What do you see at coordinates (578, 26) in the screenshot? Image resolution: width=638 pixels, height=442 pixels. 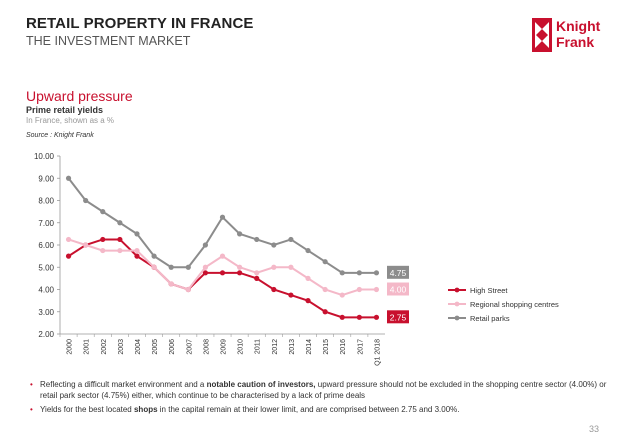 I see `logo-text-line1: Knight` at bounding box center [578, 26].